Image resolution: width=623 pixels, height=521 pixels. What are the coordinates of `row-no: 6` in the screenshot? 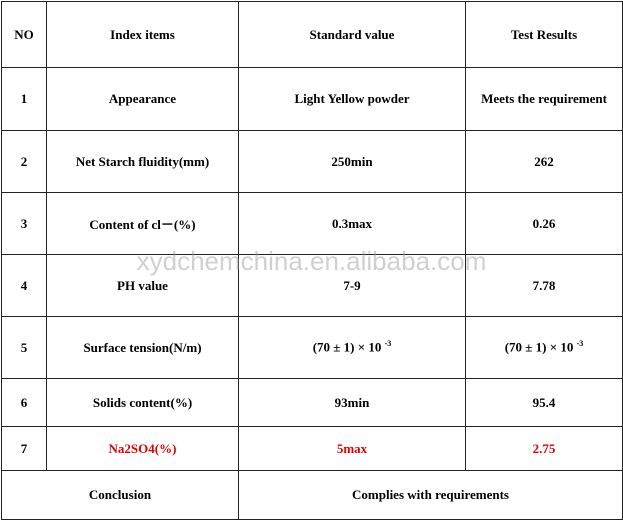 It's located at (24, 402).